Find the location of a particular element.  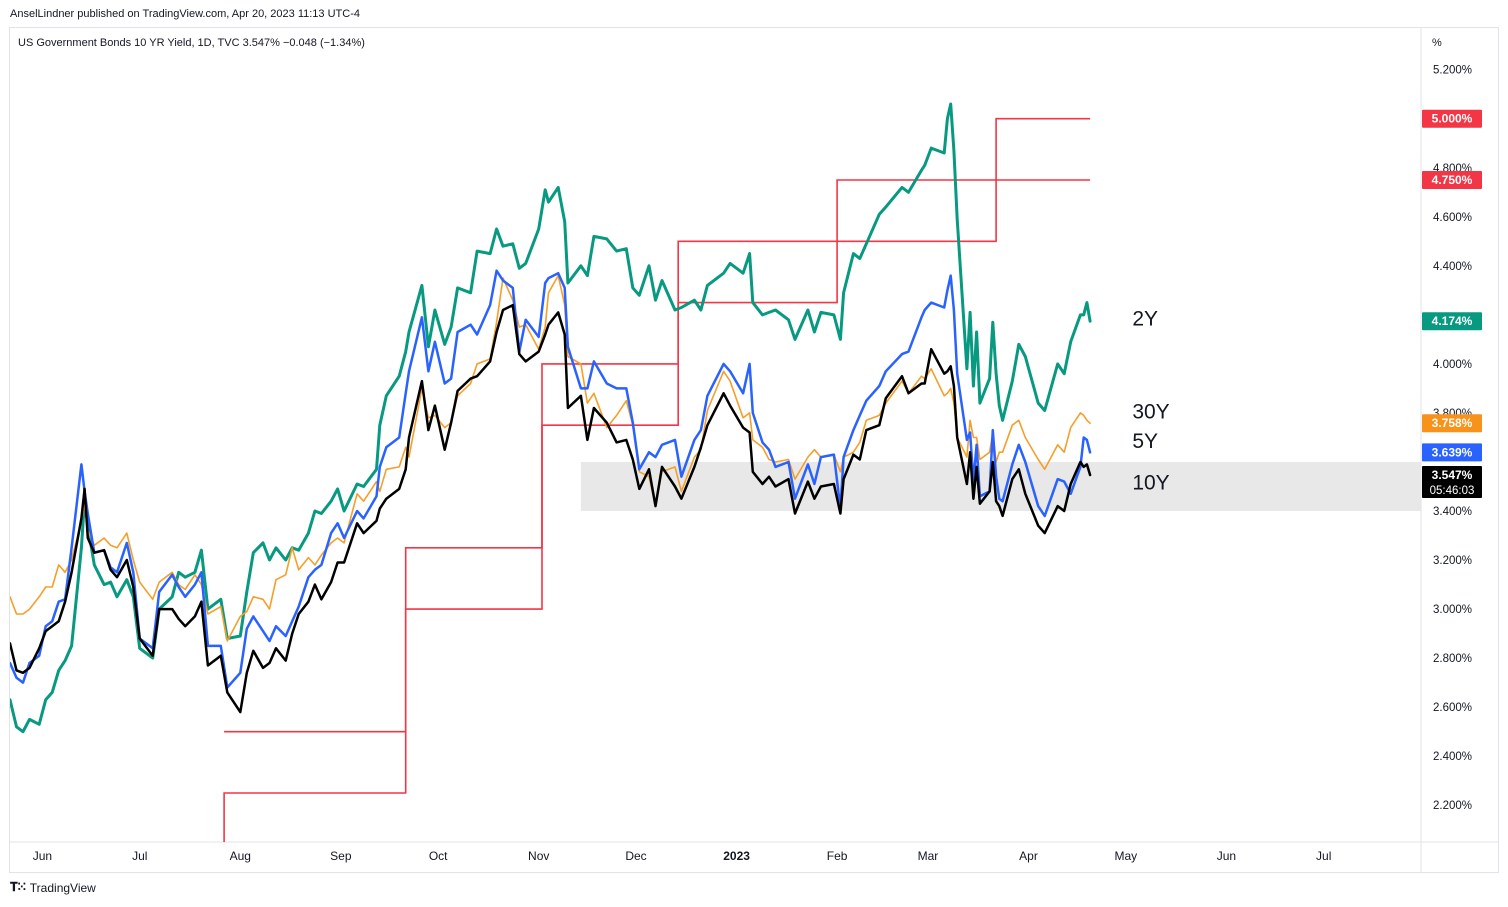

series-label-10y: 10Y is located at coordinates (1150, 483).